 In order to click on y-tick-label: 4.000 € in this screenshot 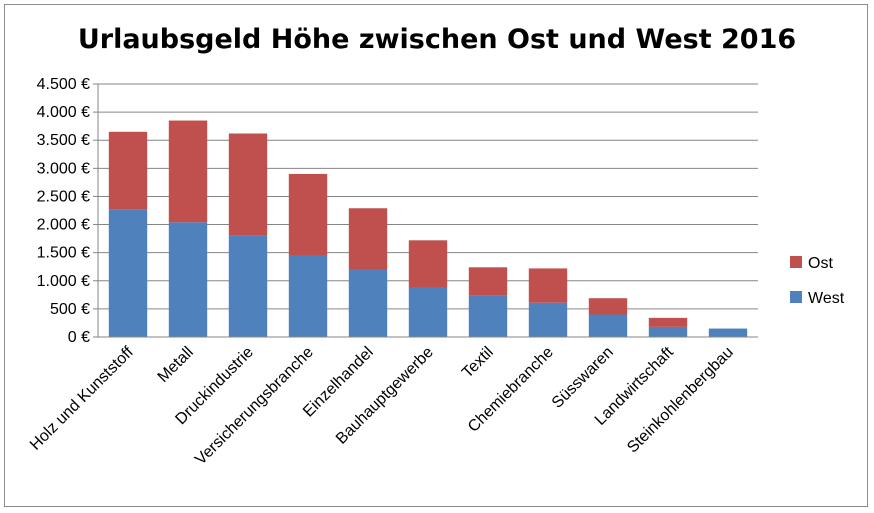, I will do `click(63, 112)`.